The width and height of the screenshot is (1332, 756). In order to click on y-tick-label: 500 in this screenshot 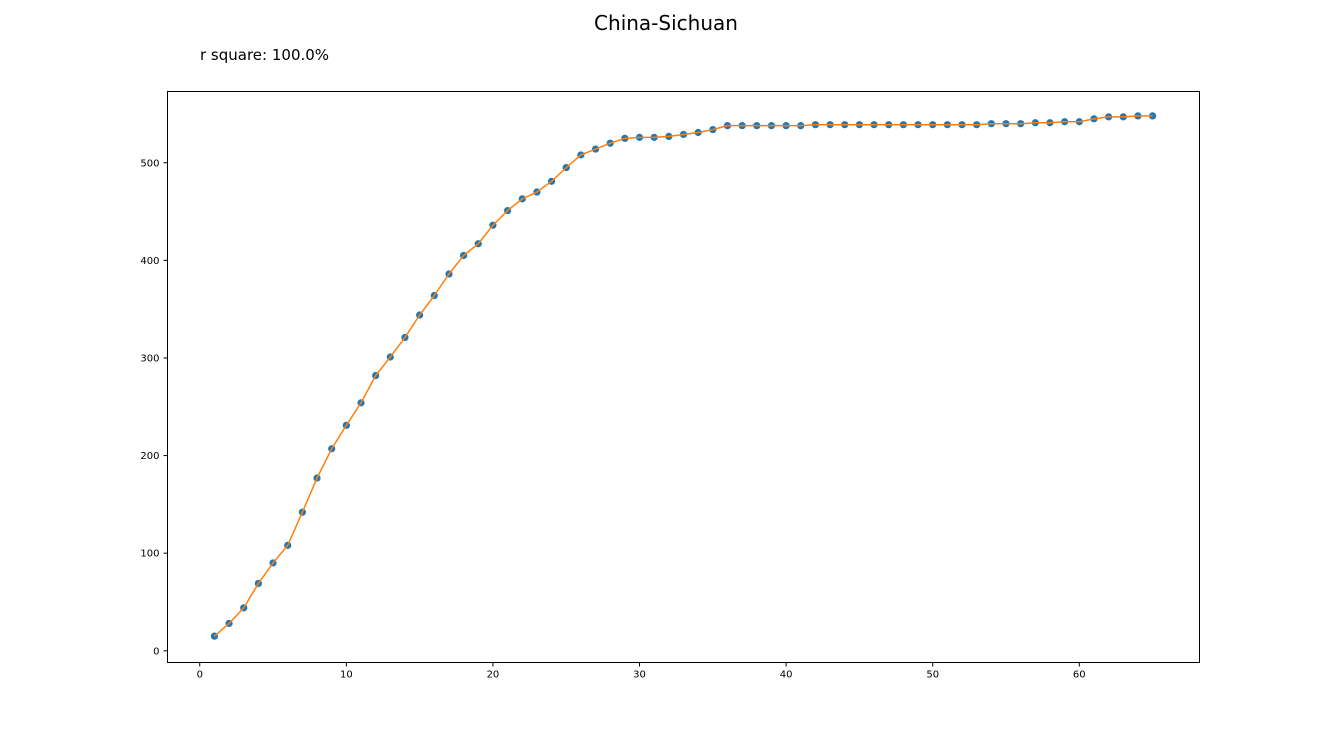, I will do `click(149, 163)`.